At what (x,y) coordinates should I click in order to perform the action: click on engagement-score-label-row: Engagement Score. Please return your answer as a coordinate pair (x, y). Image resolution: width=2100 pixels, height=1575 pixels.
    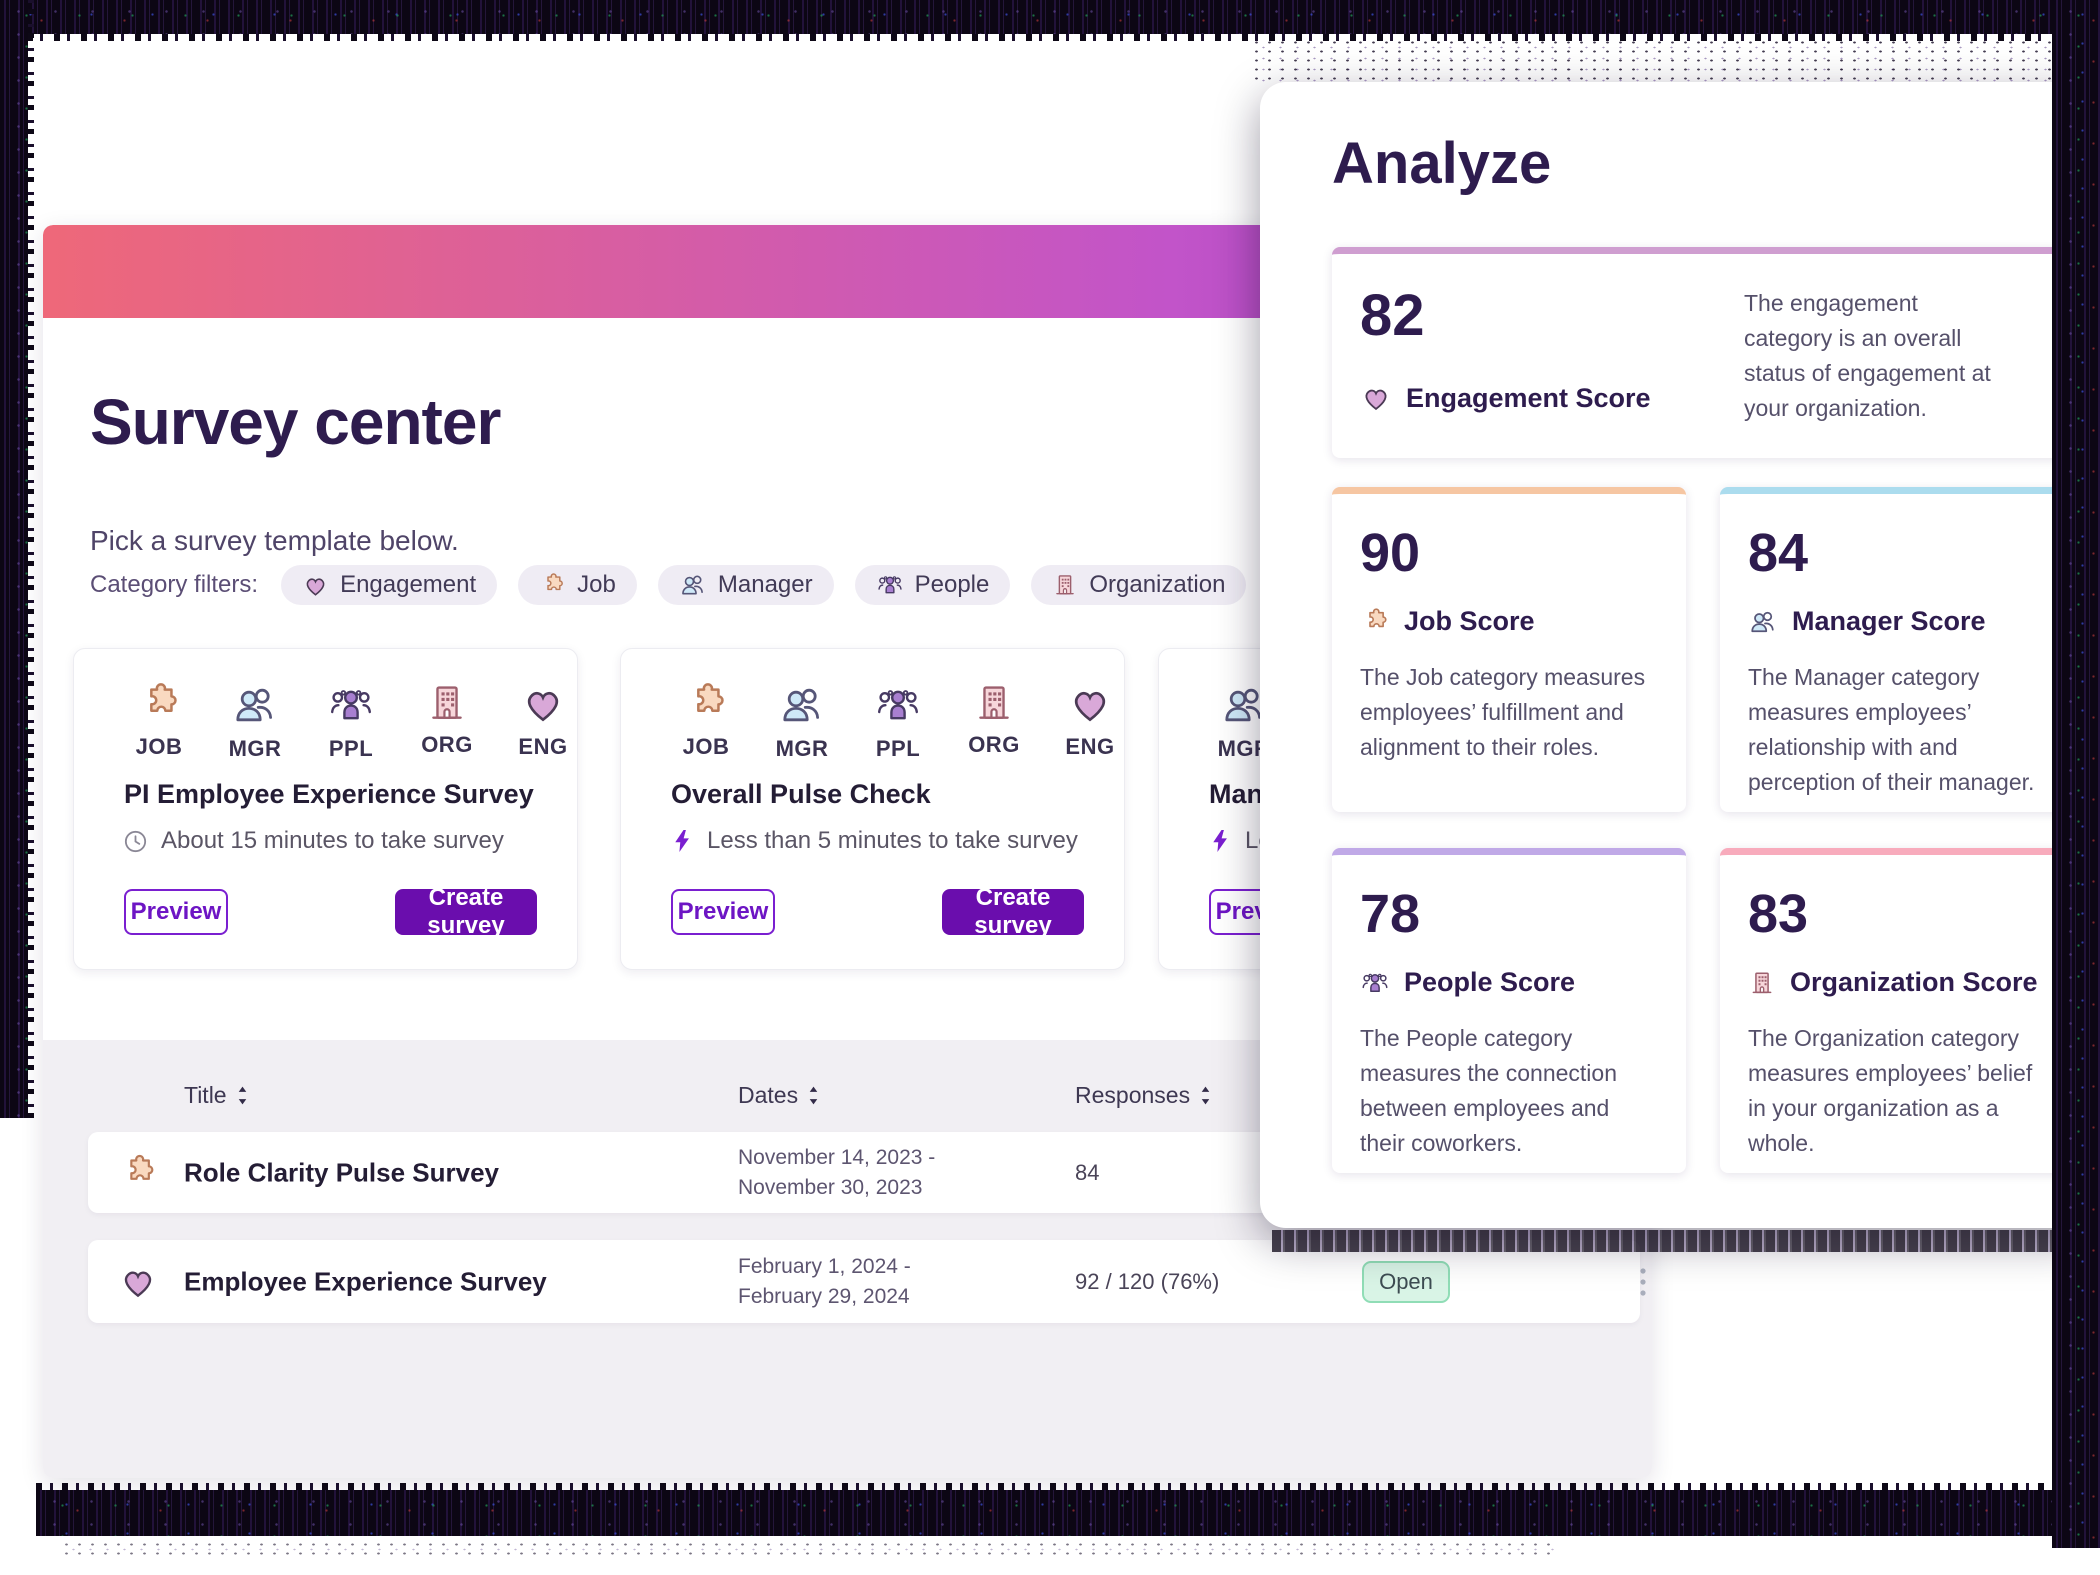
    Looking at the image, I should click on (1505, 398).